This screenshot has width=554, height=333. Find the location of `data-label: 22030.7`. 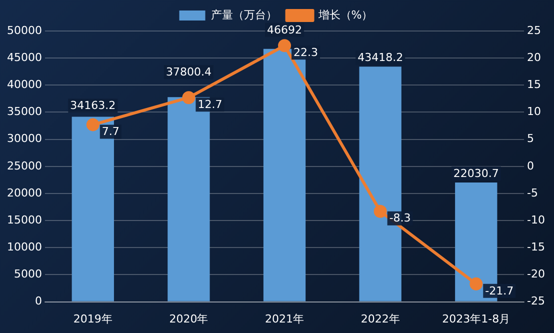

data-label: 22030.7 is located at coordinates (476, 173).